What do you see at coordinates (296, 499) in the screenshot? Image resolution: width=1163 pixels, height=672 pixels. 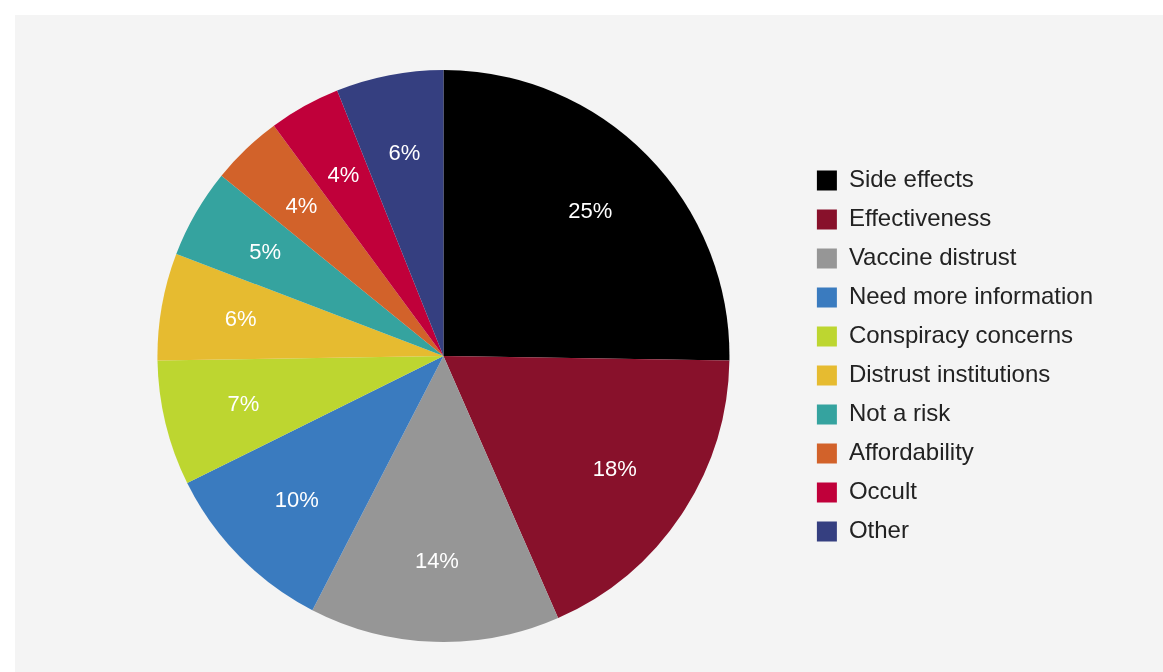 I see `data-label: 10%` at bounding box center [296, 499].